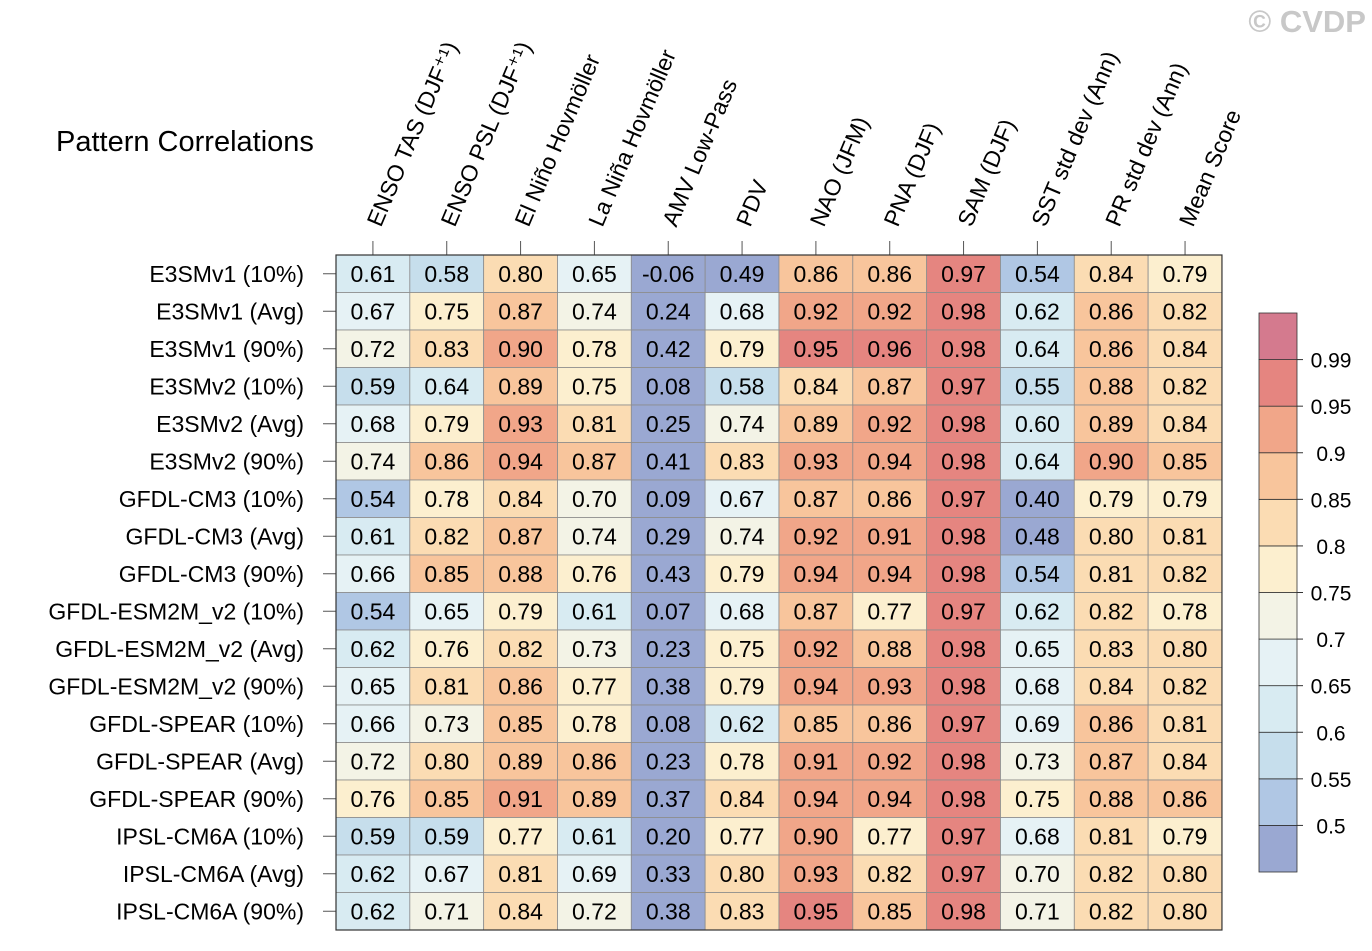  I want to click on cell-value: 0.62, so click(373, 649).